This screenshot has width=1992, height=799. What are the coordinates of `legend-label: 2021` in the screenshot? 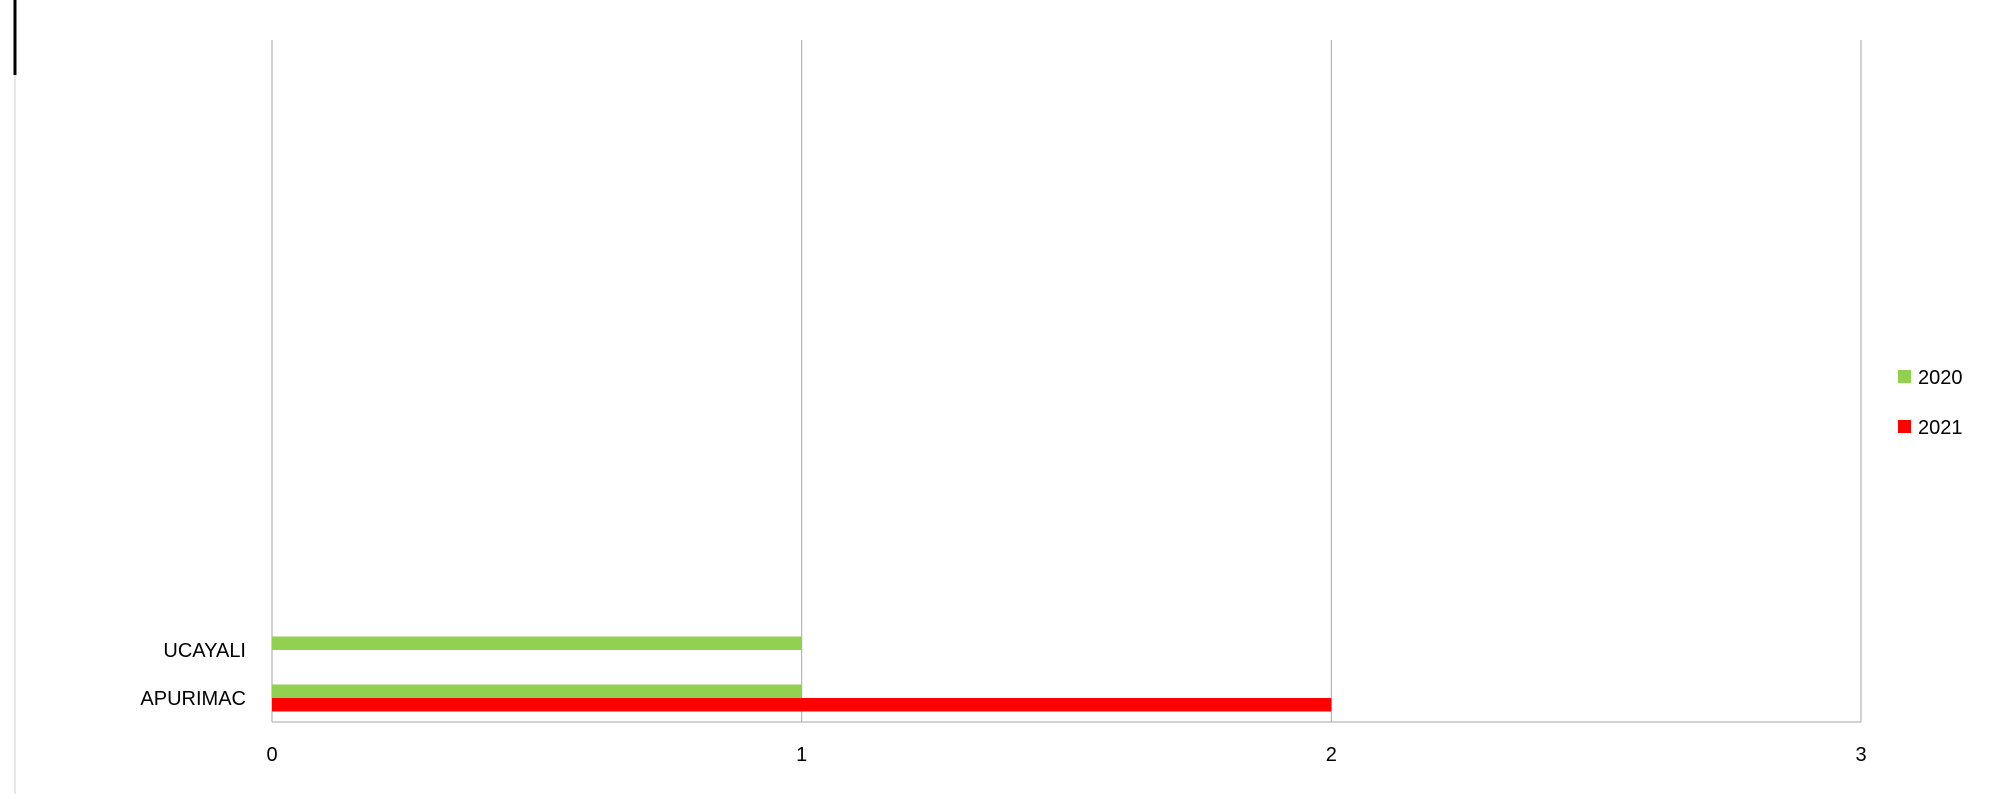 It's located at (1940, 428).